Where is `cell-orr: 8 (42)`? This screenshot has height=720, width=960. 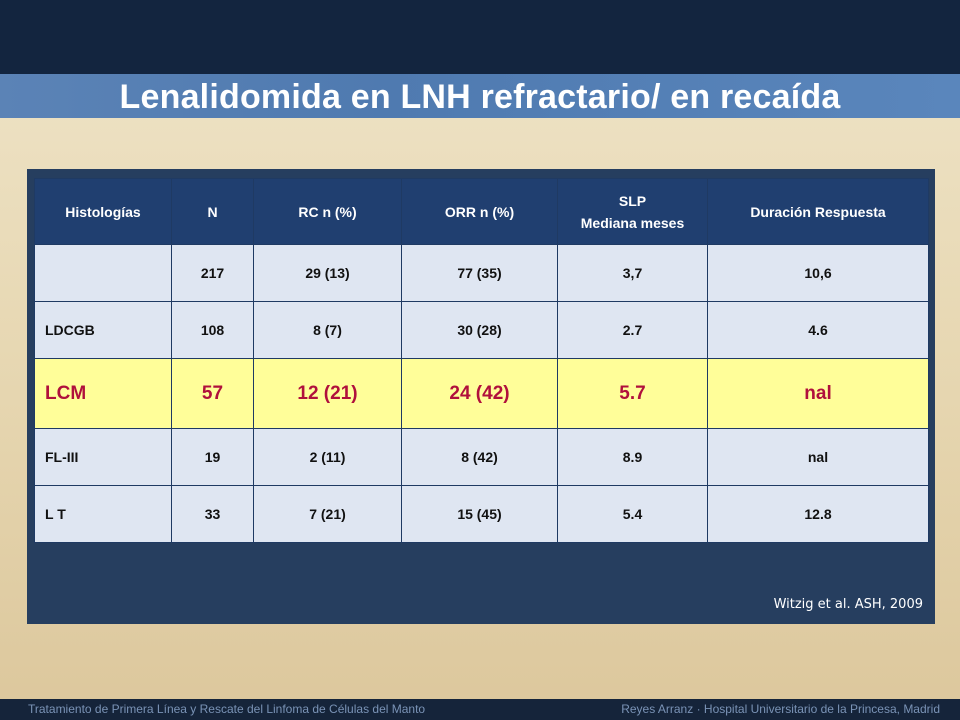
cell-orr: 8 (42) is located at coordinates (479, 457).